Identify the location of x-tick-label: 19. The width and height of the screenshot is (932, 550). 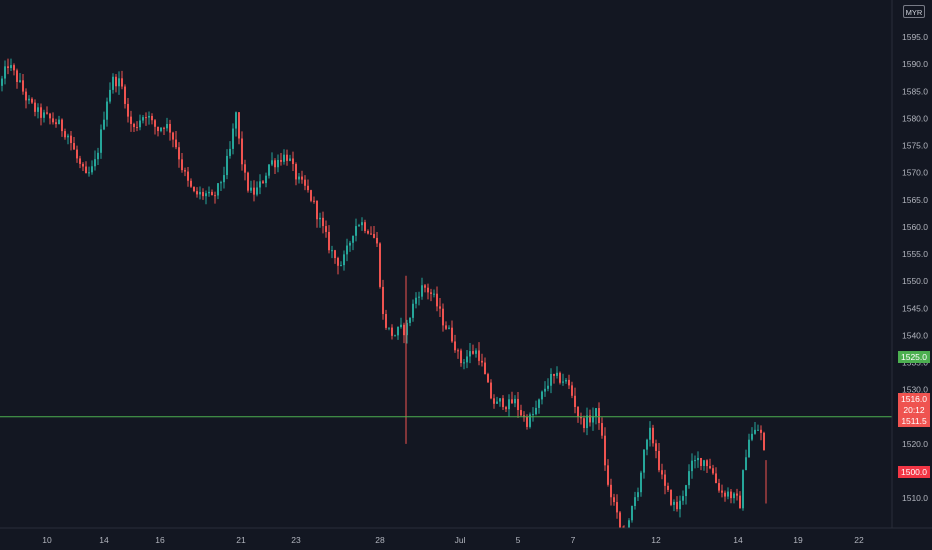
(798, 540).